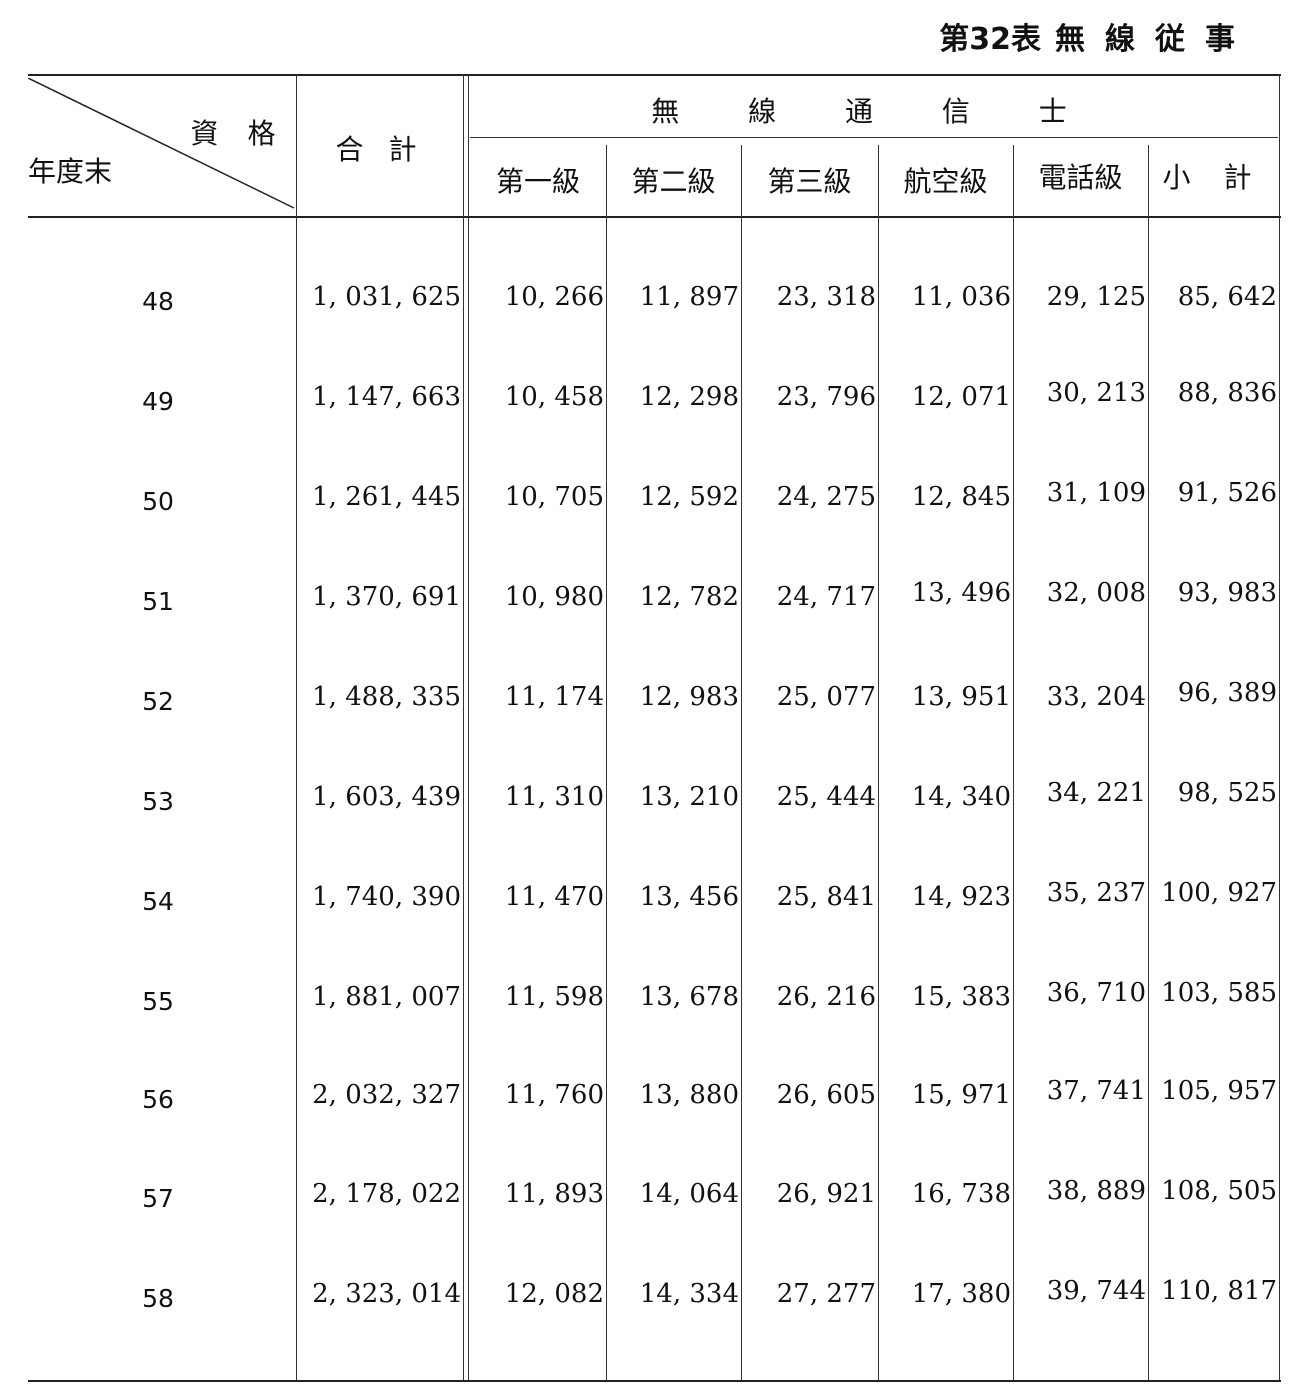  What do you see at coordinates (158, 301) in the screenshot?
I see `row-year: 48` at bounding box center [158, 301].